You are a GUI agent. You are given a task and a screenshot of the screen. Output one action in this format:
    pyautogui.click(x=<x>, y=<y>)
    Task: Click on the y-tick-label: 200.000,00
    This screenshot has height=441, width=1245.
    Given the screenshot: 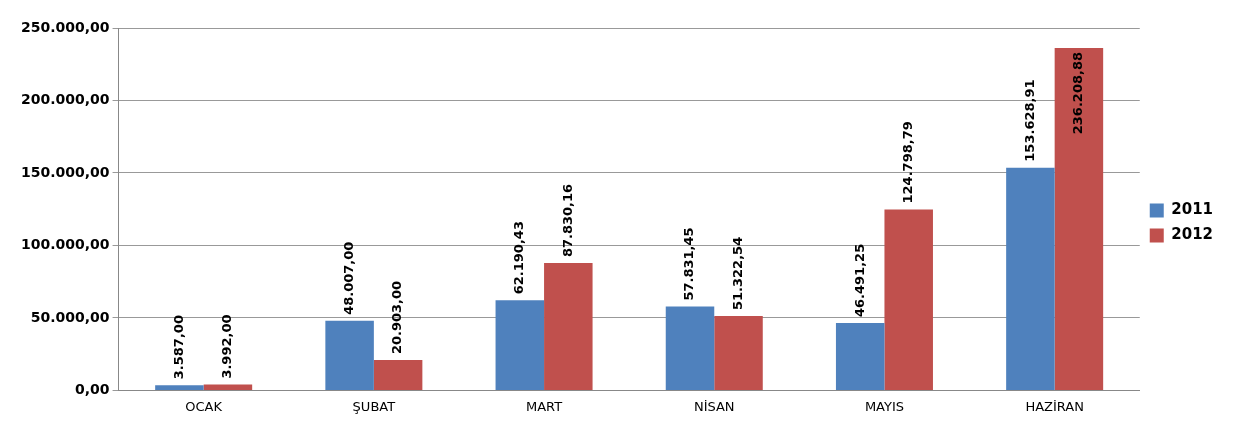 What is the action you would take?
    pyautogui.click(x=65, y=99)
    